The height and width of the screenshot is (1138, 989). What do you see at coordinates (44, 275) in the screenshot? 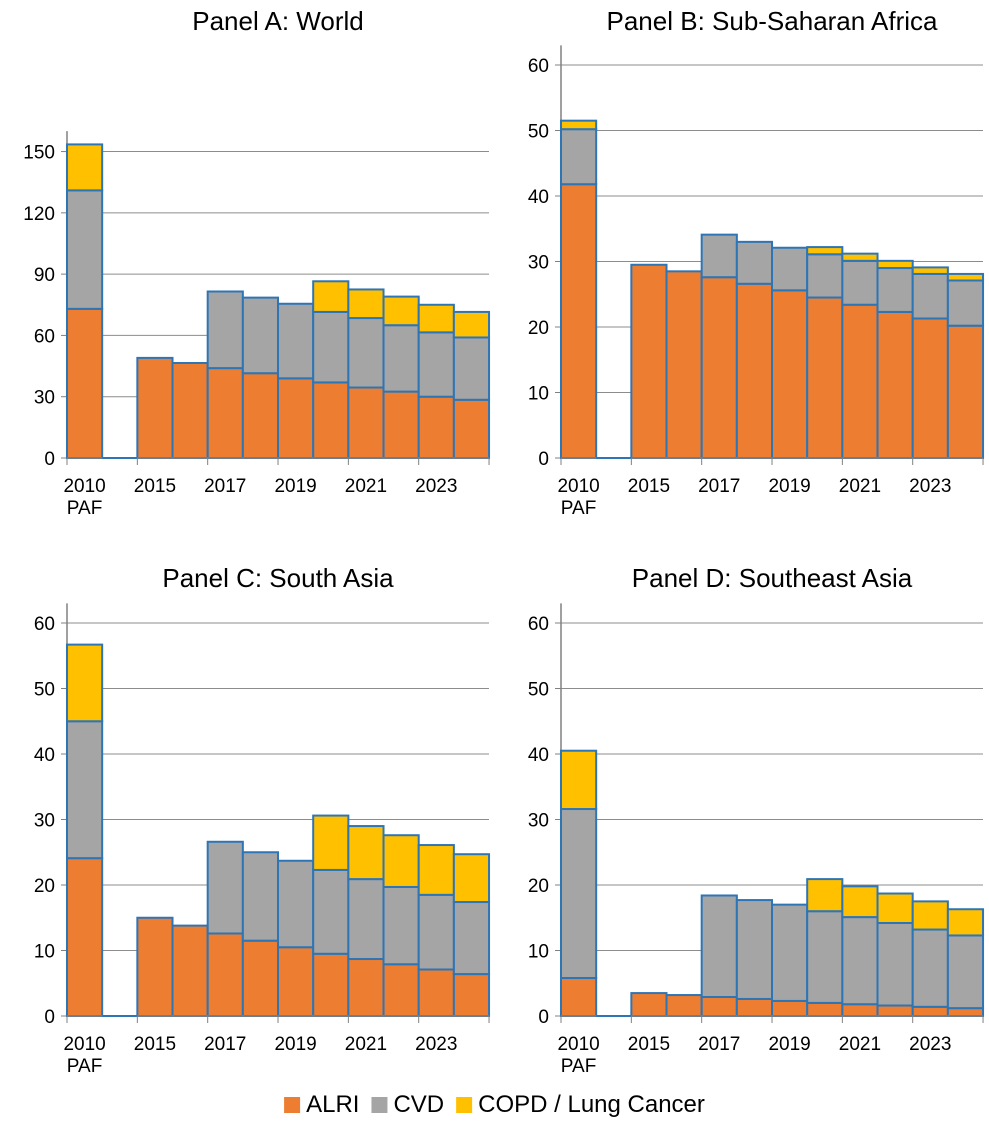
I see `y-tick-label: 90` at bounding box center [44, 275].